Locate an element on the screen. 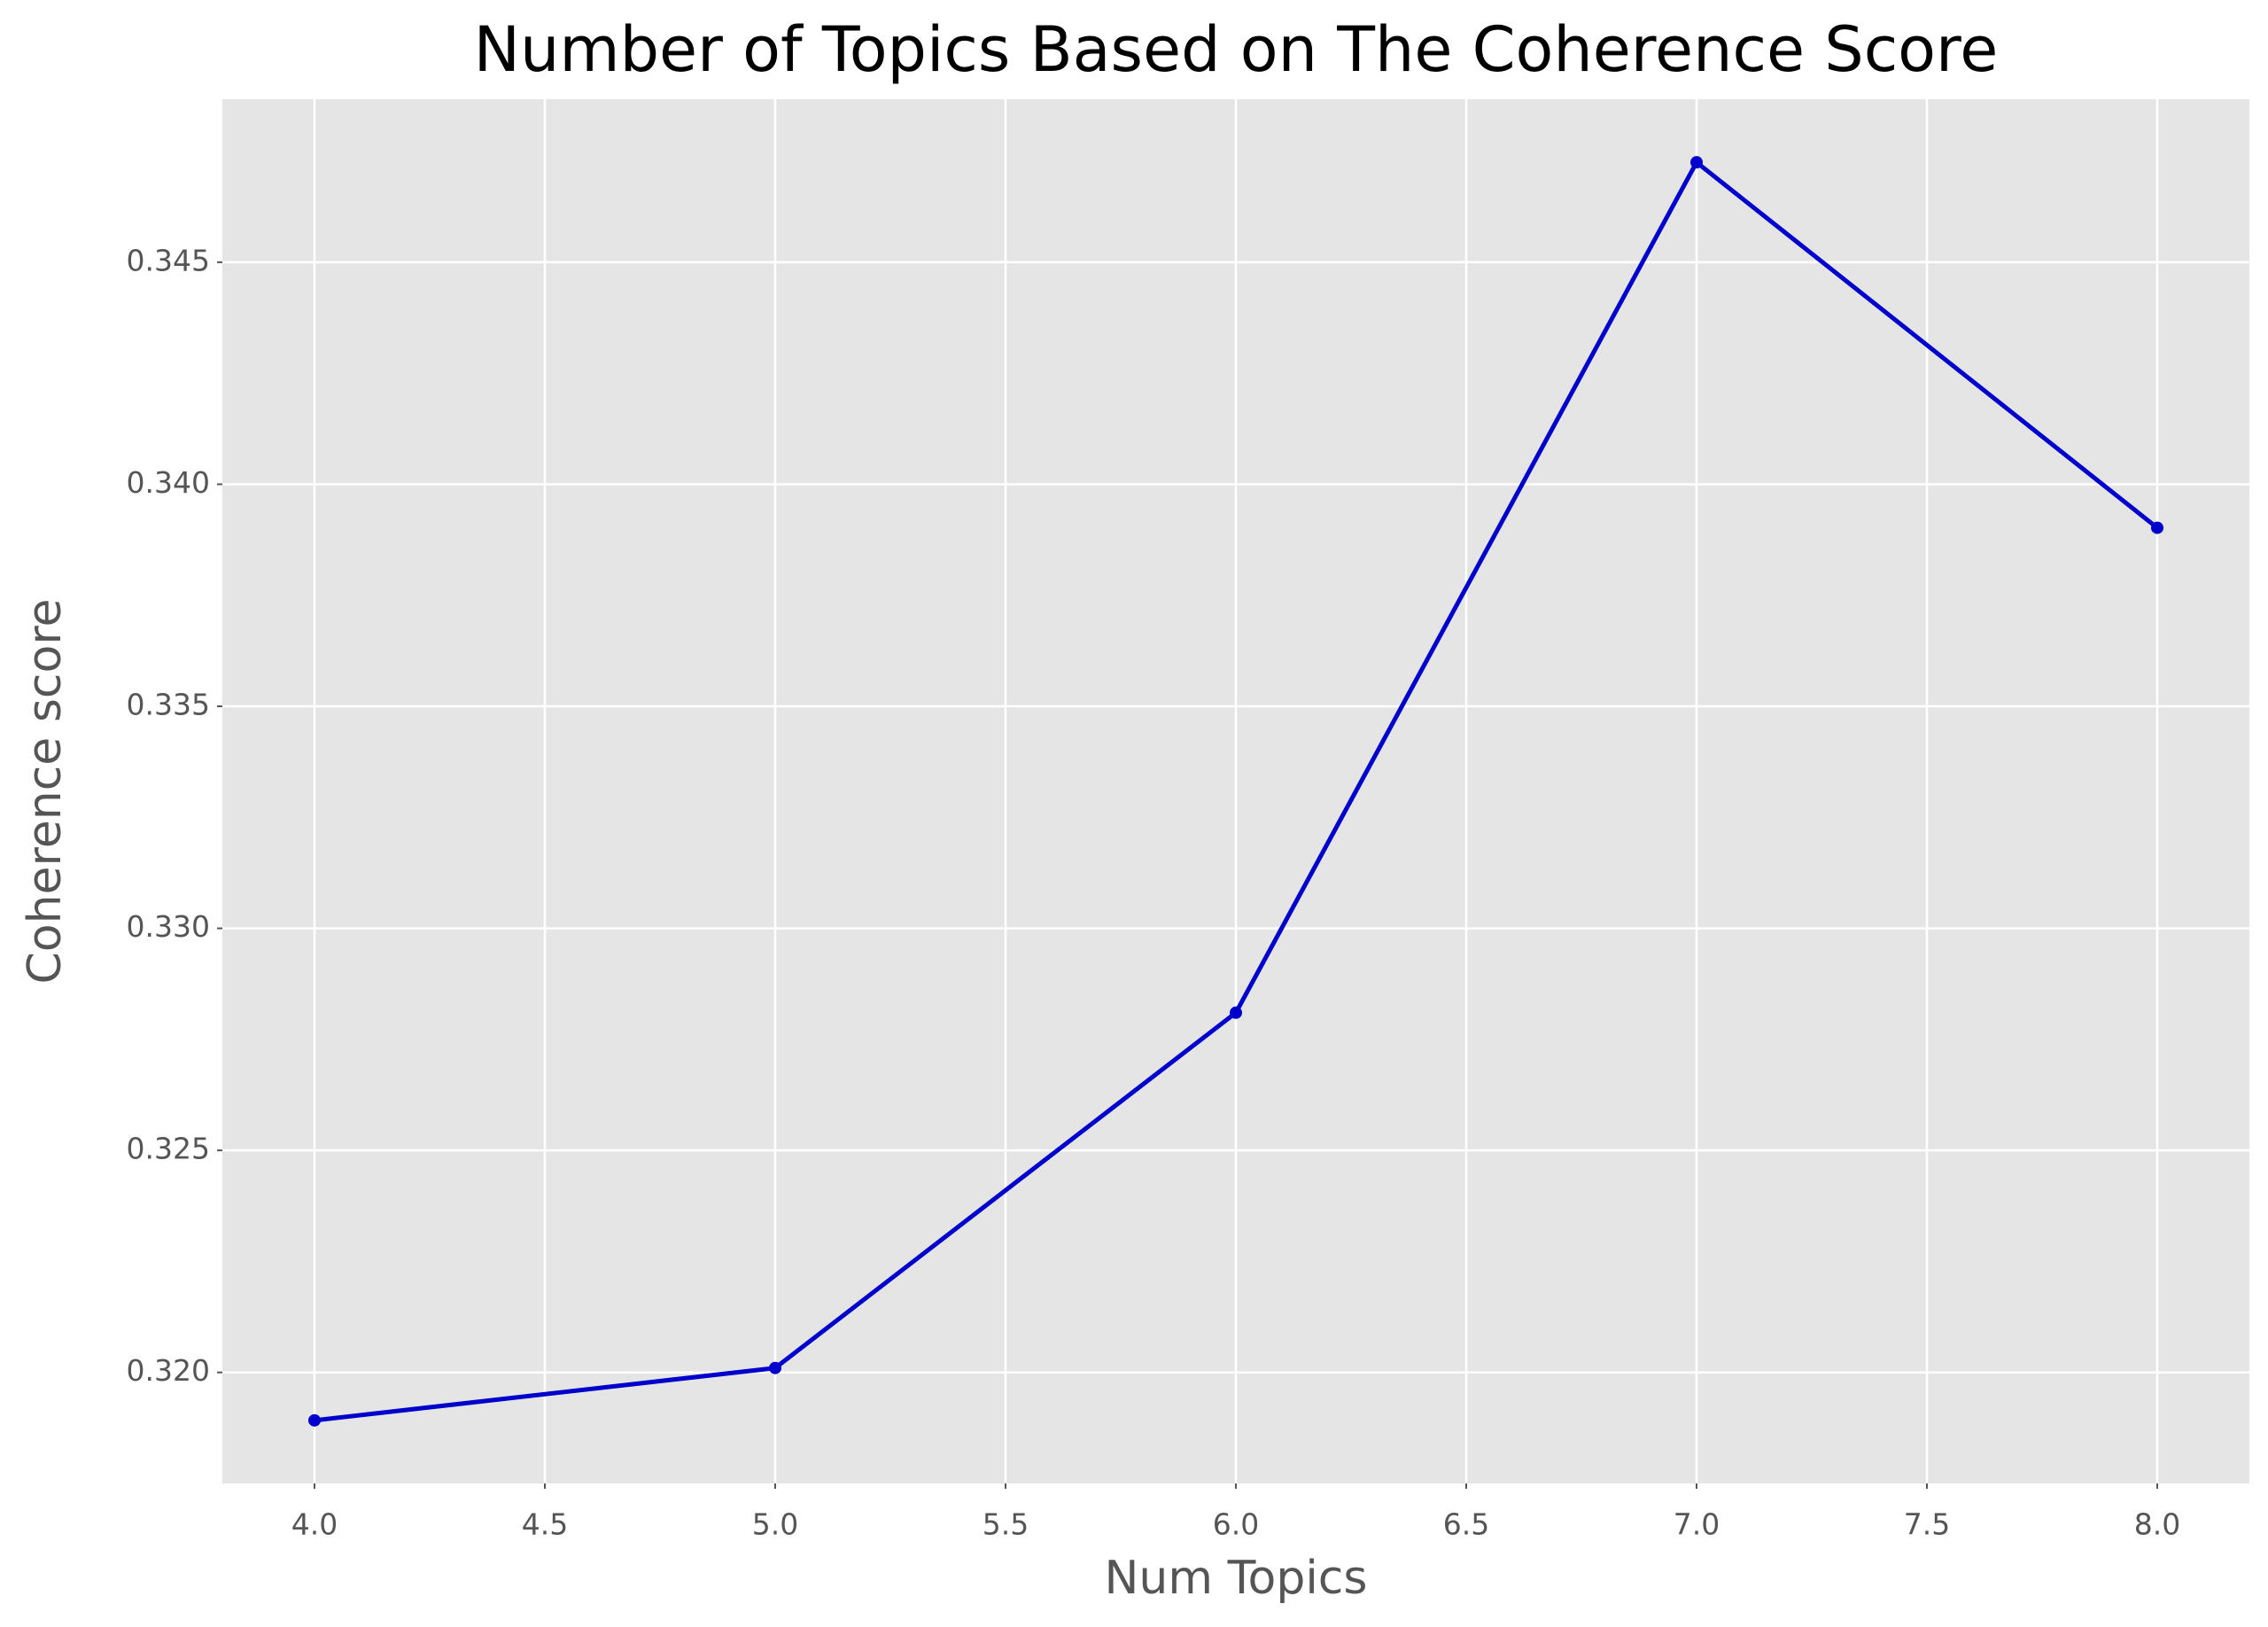  x-tick-label: 7.5 is located at coordinates (1927, 1524).